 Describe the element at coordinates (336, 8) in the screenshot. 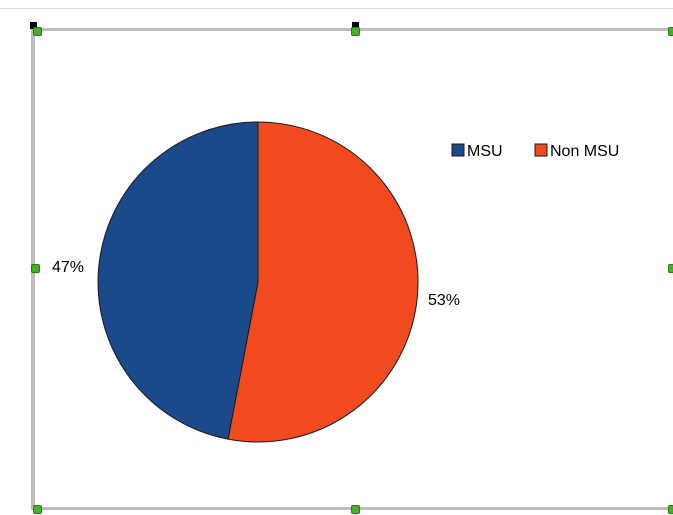

I see `top-divider` at that location.